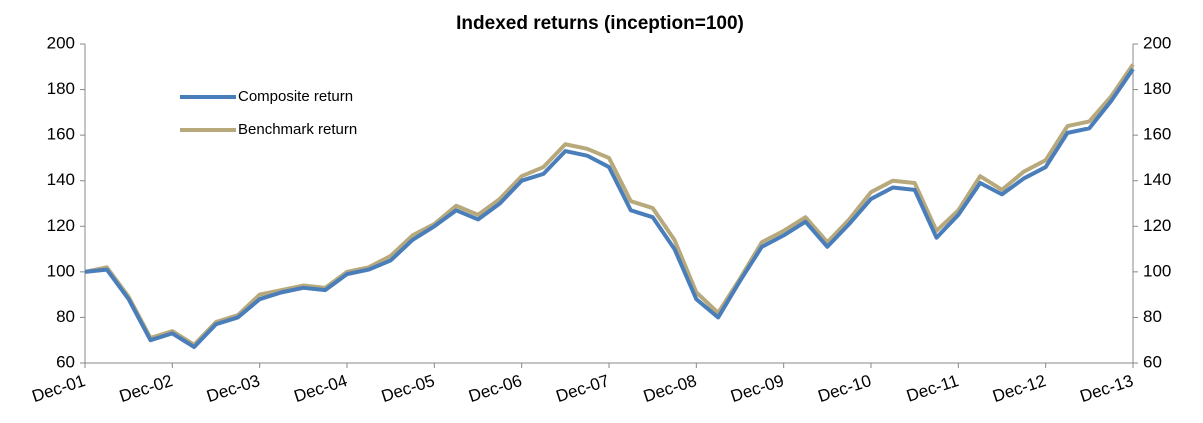  I want to click on y2-tick-label: 140, so click(1157, 179).